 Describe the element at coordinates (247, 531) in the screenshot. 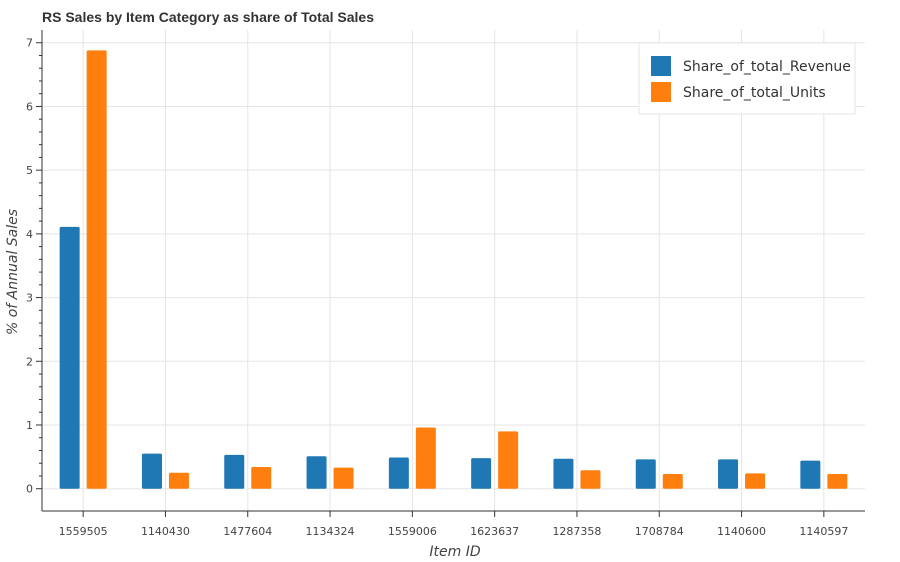

I see `x-tick-label: 1477604` at that location.